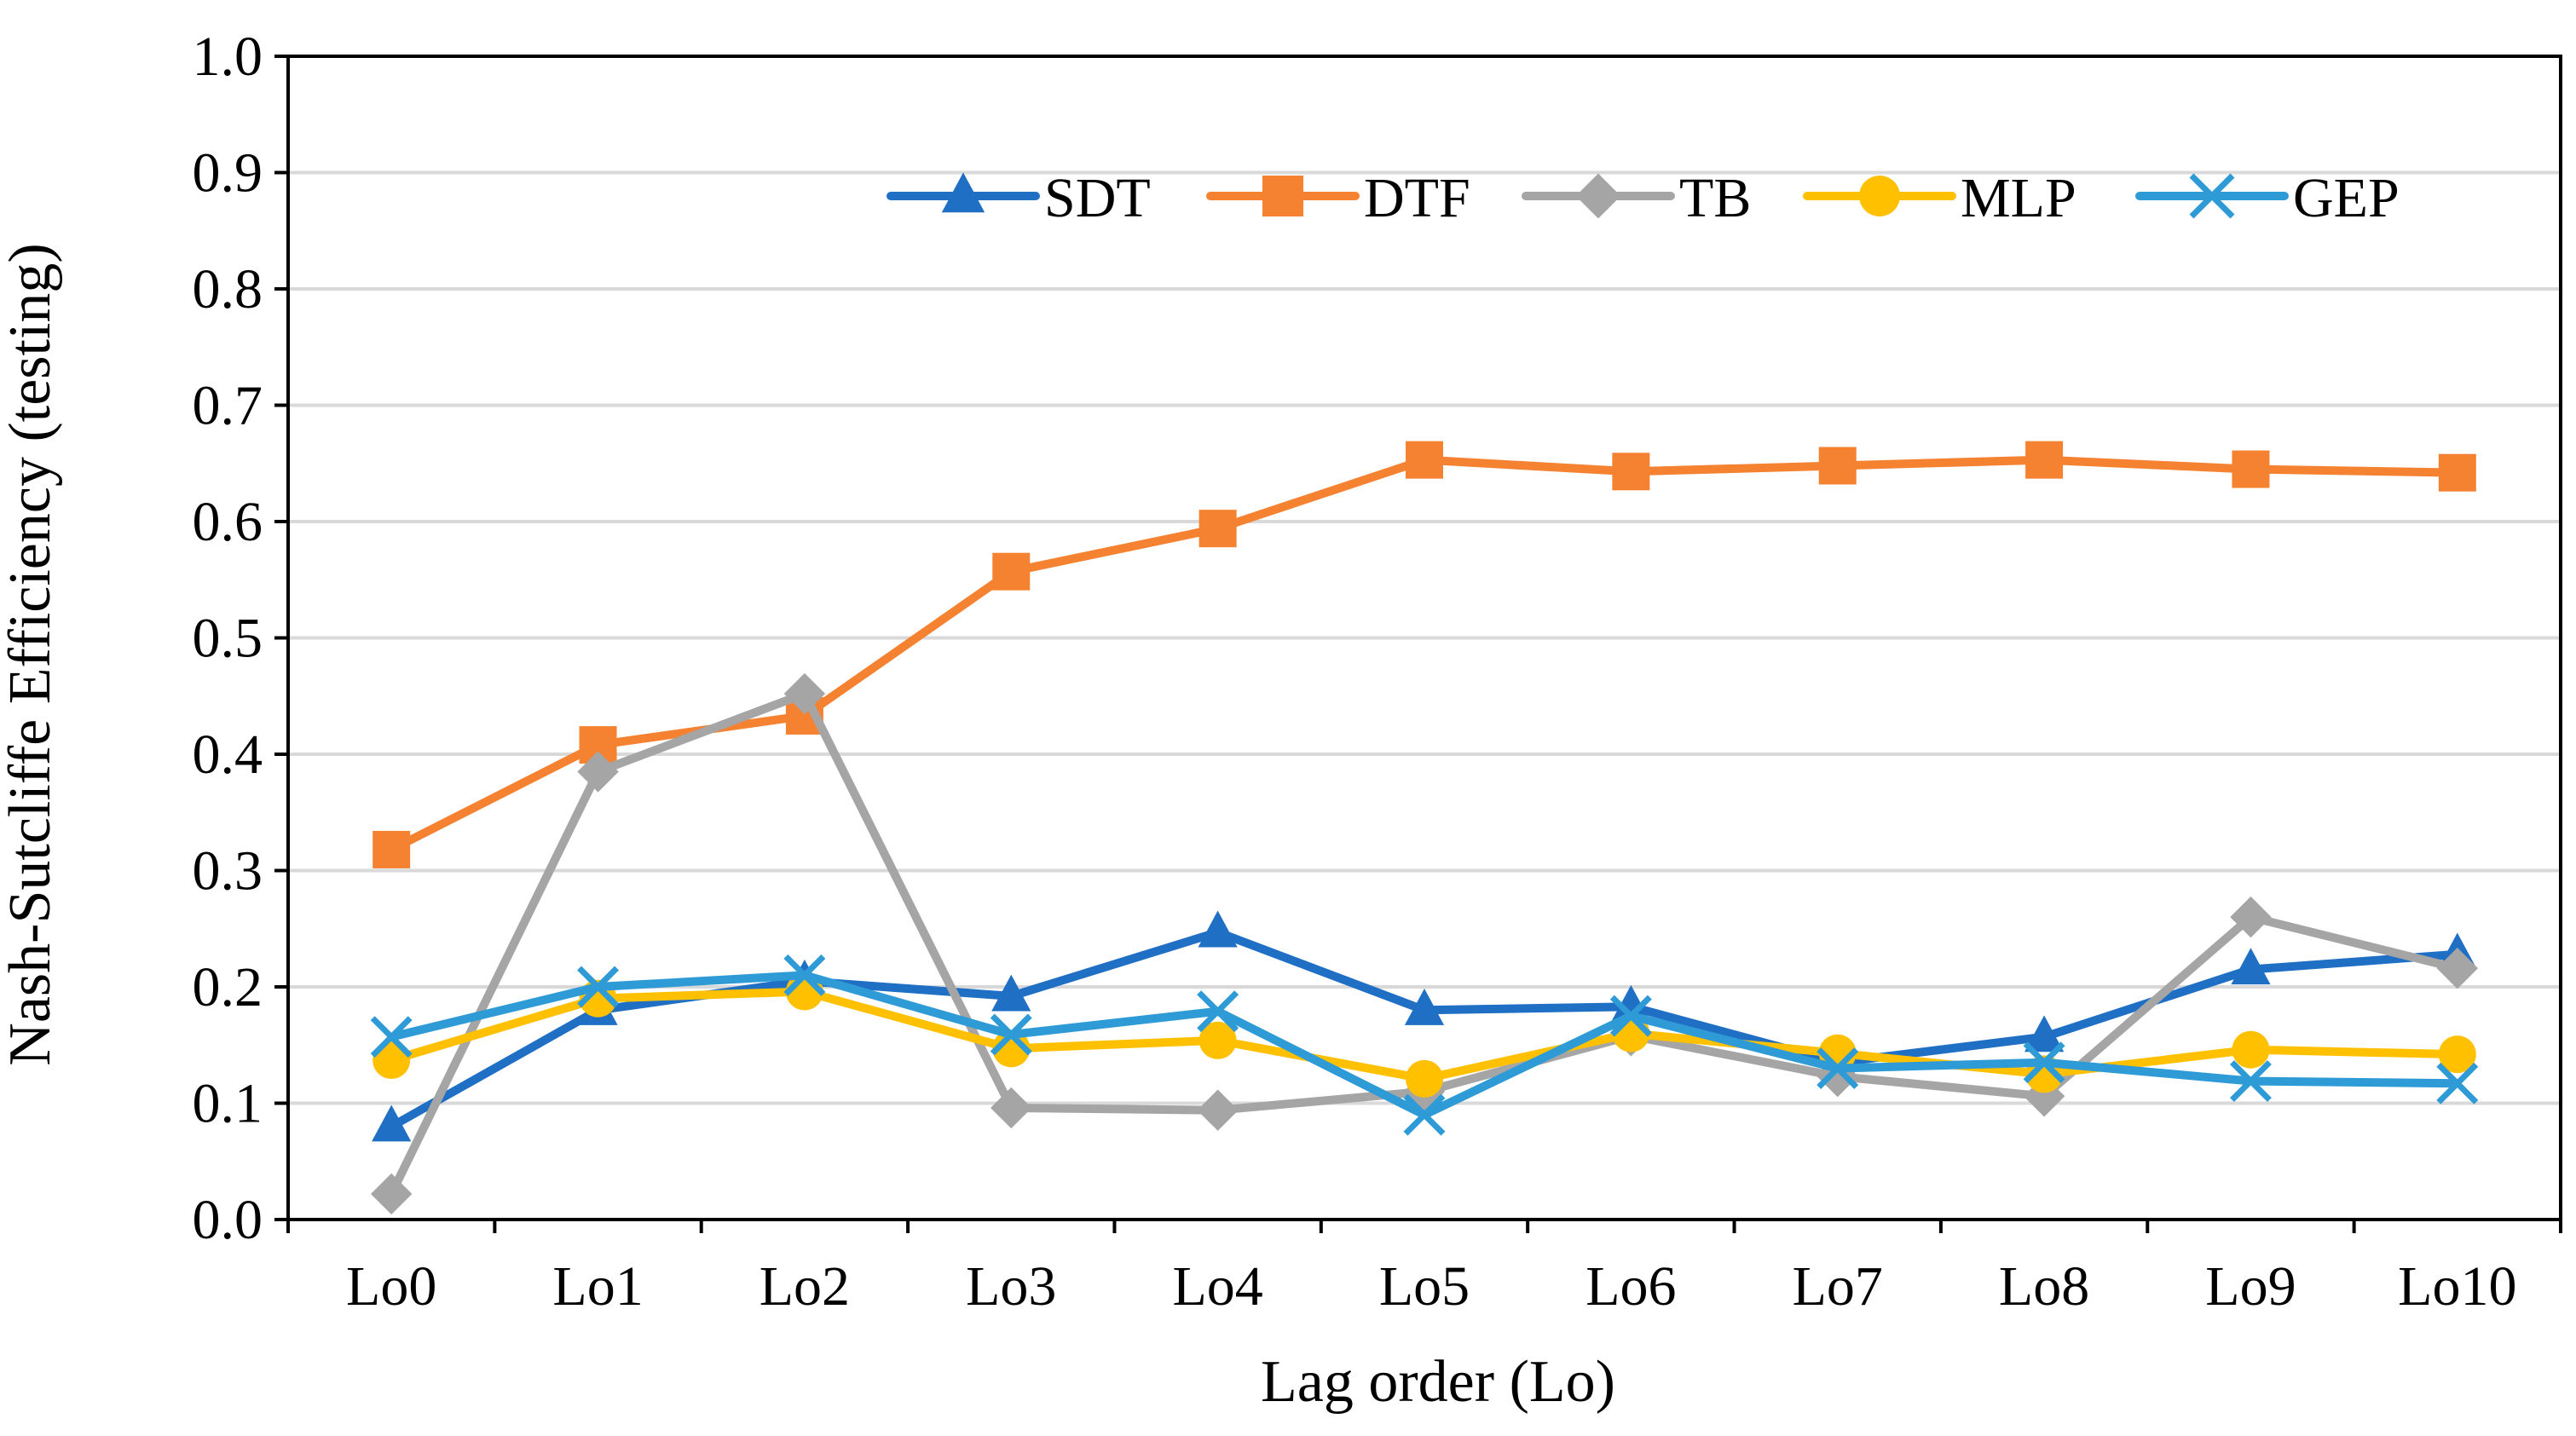 The width and height of the screenshot is (2576, 1436). What do you see at coordinates (1217, 1286) in the screenshot?
I see `x-tick-label: Lo4` at bounding box center [1217, 1286].